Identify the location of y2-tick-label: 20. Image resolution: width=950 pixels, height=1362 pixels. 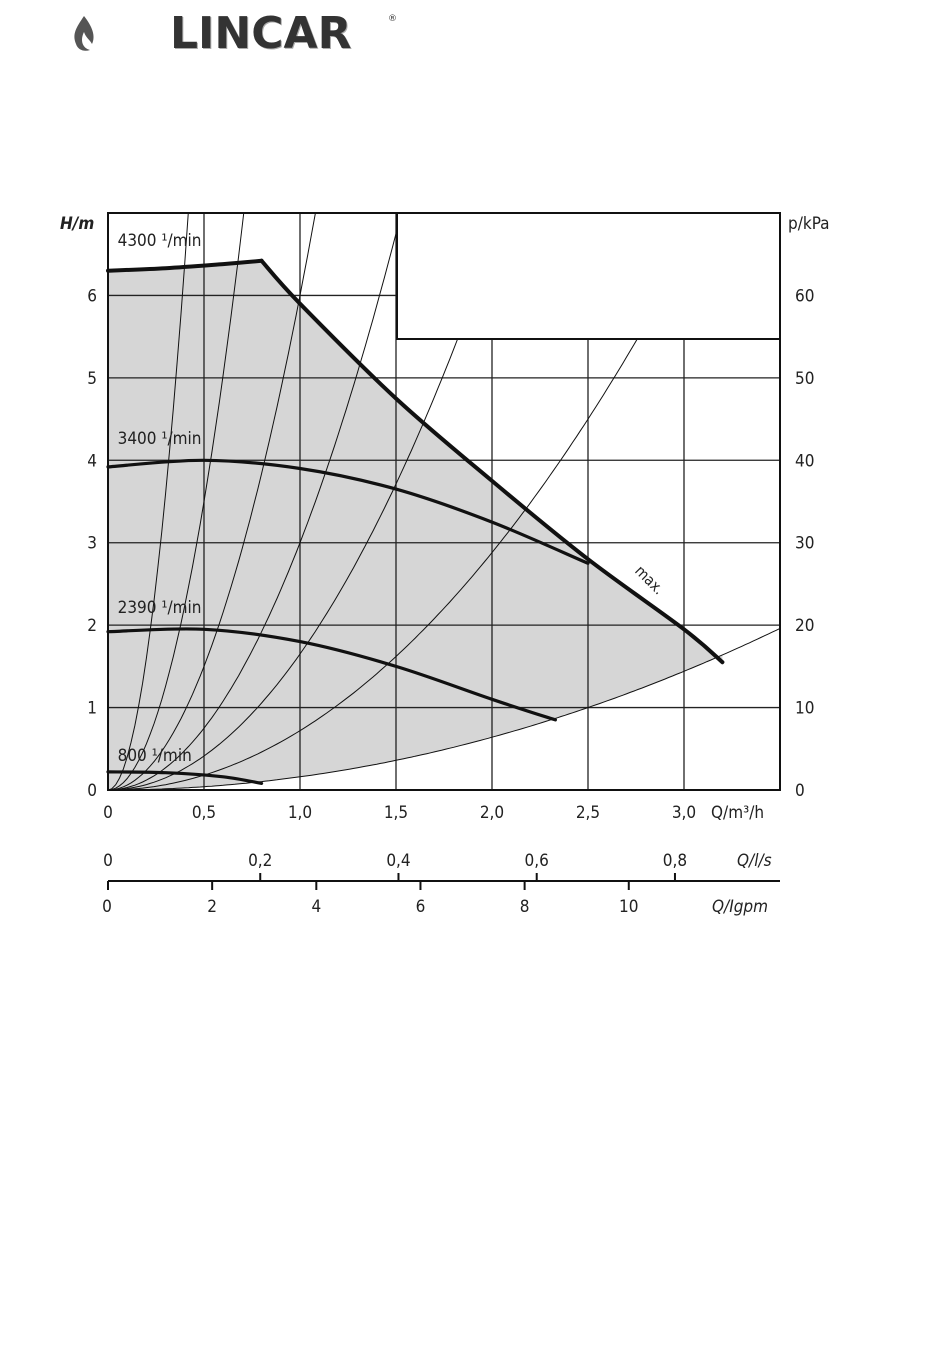
(804, 626).